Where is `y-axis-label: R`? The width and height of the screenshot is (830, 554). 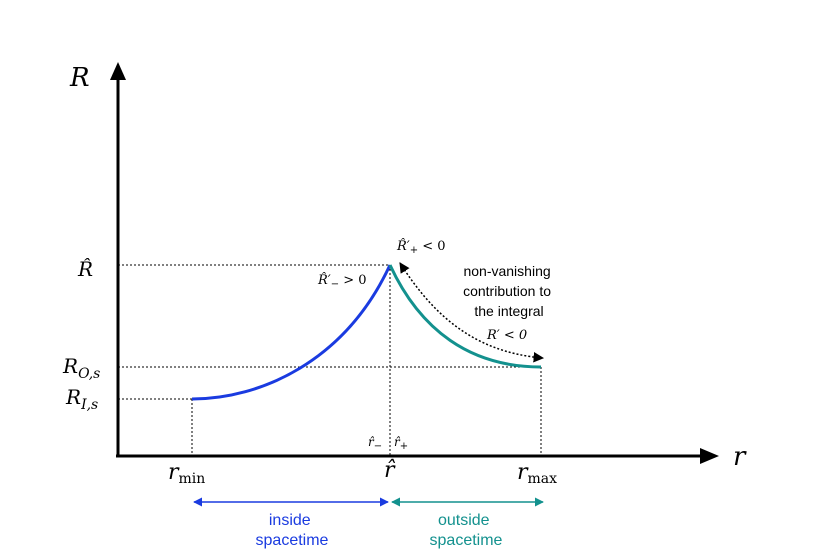
y-axis-label: R is located at coordinates (79, 78).